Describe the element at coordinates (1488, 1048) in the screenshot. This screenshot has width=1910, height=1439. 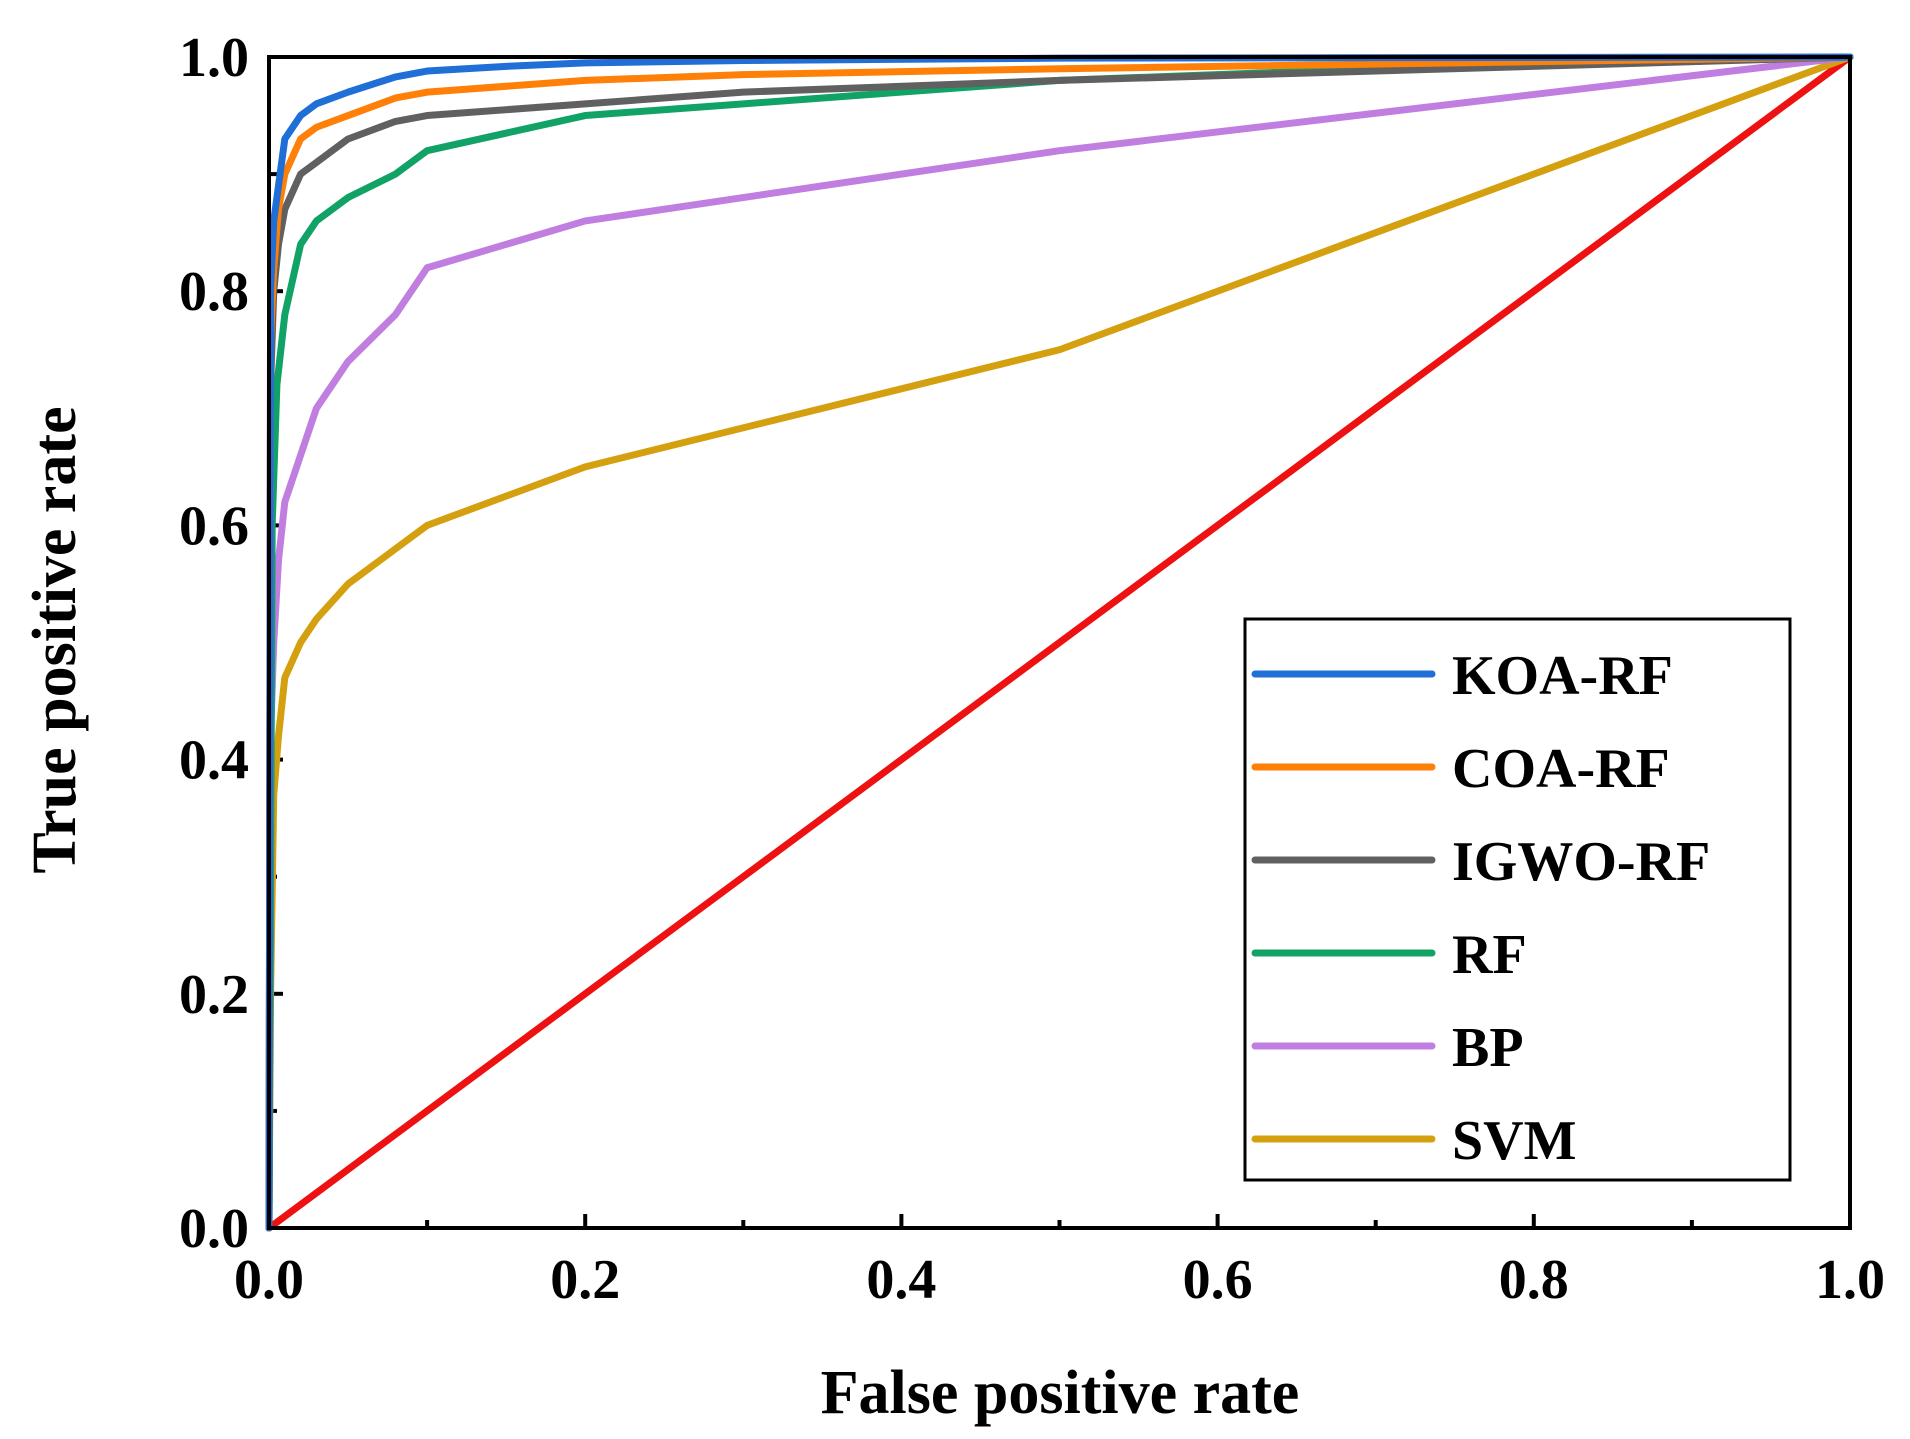
I see `legend-label-bp: BP` at that location.